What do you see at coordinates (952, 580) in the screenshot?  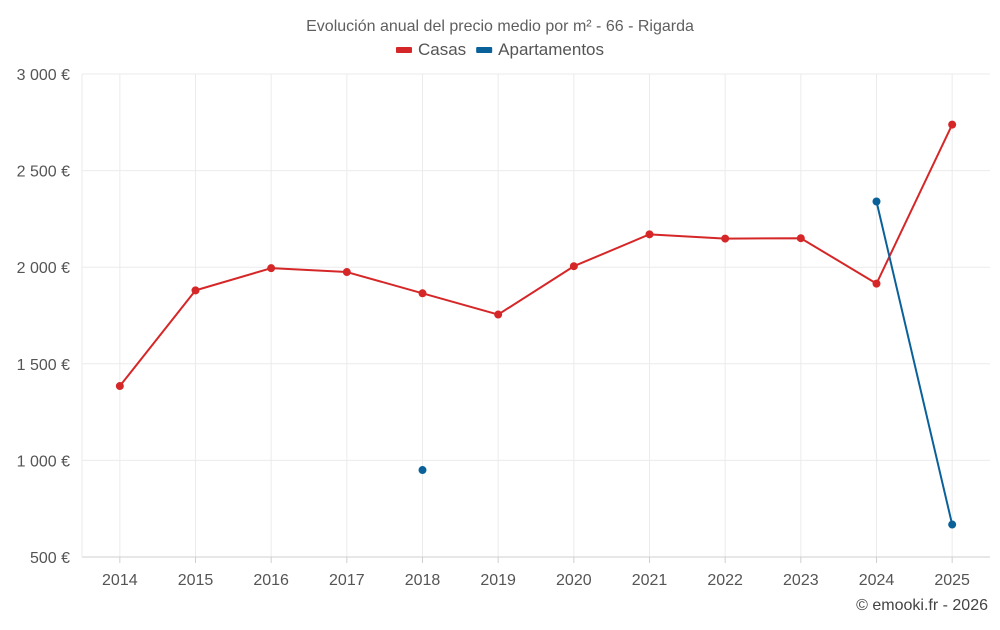 I see `x-tick-label: 2025` at bounding box center [952, 580].